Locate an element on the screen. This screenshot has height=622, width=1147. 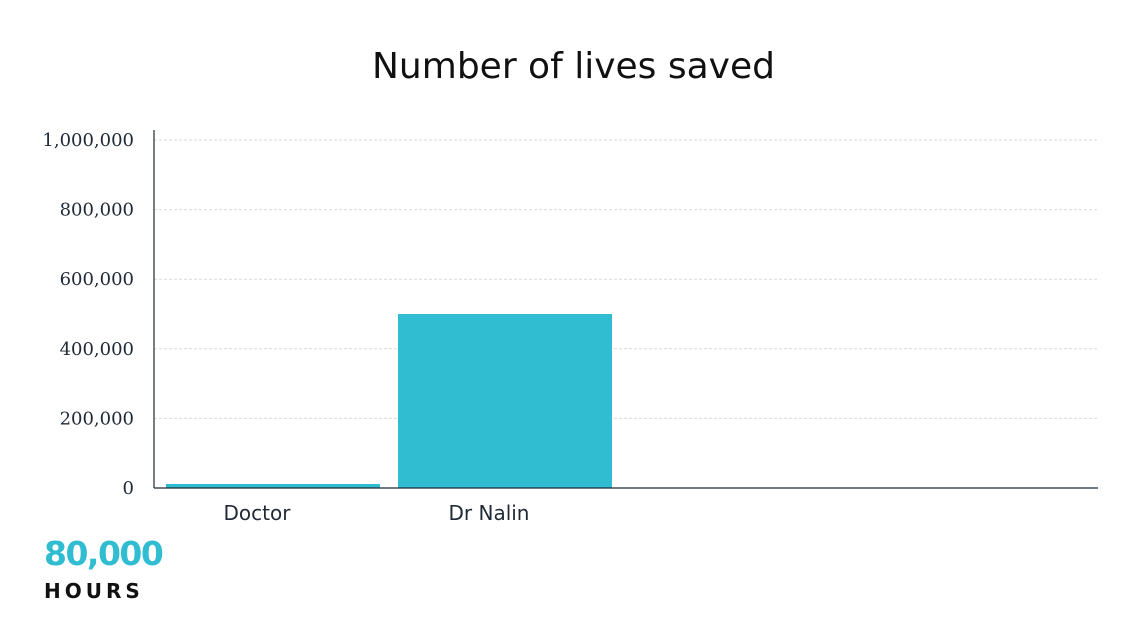
y-tick-label: 600,000 is located at coordinates (97, 279).